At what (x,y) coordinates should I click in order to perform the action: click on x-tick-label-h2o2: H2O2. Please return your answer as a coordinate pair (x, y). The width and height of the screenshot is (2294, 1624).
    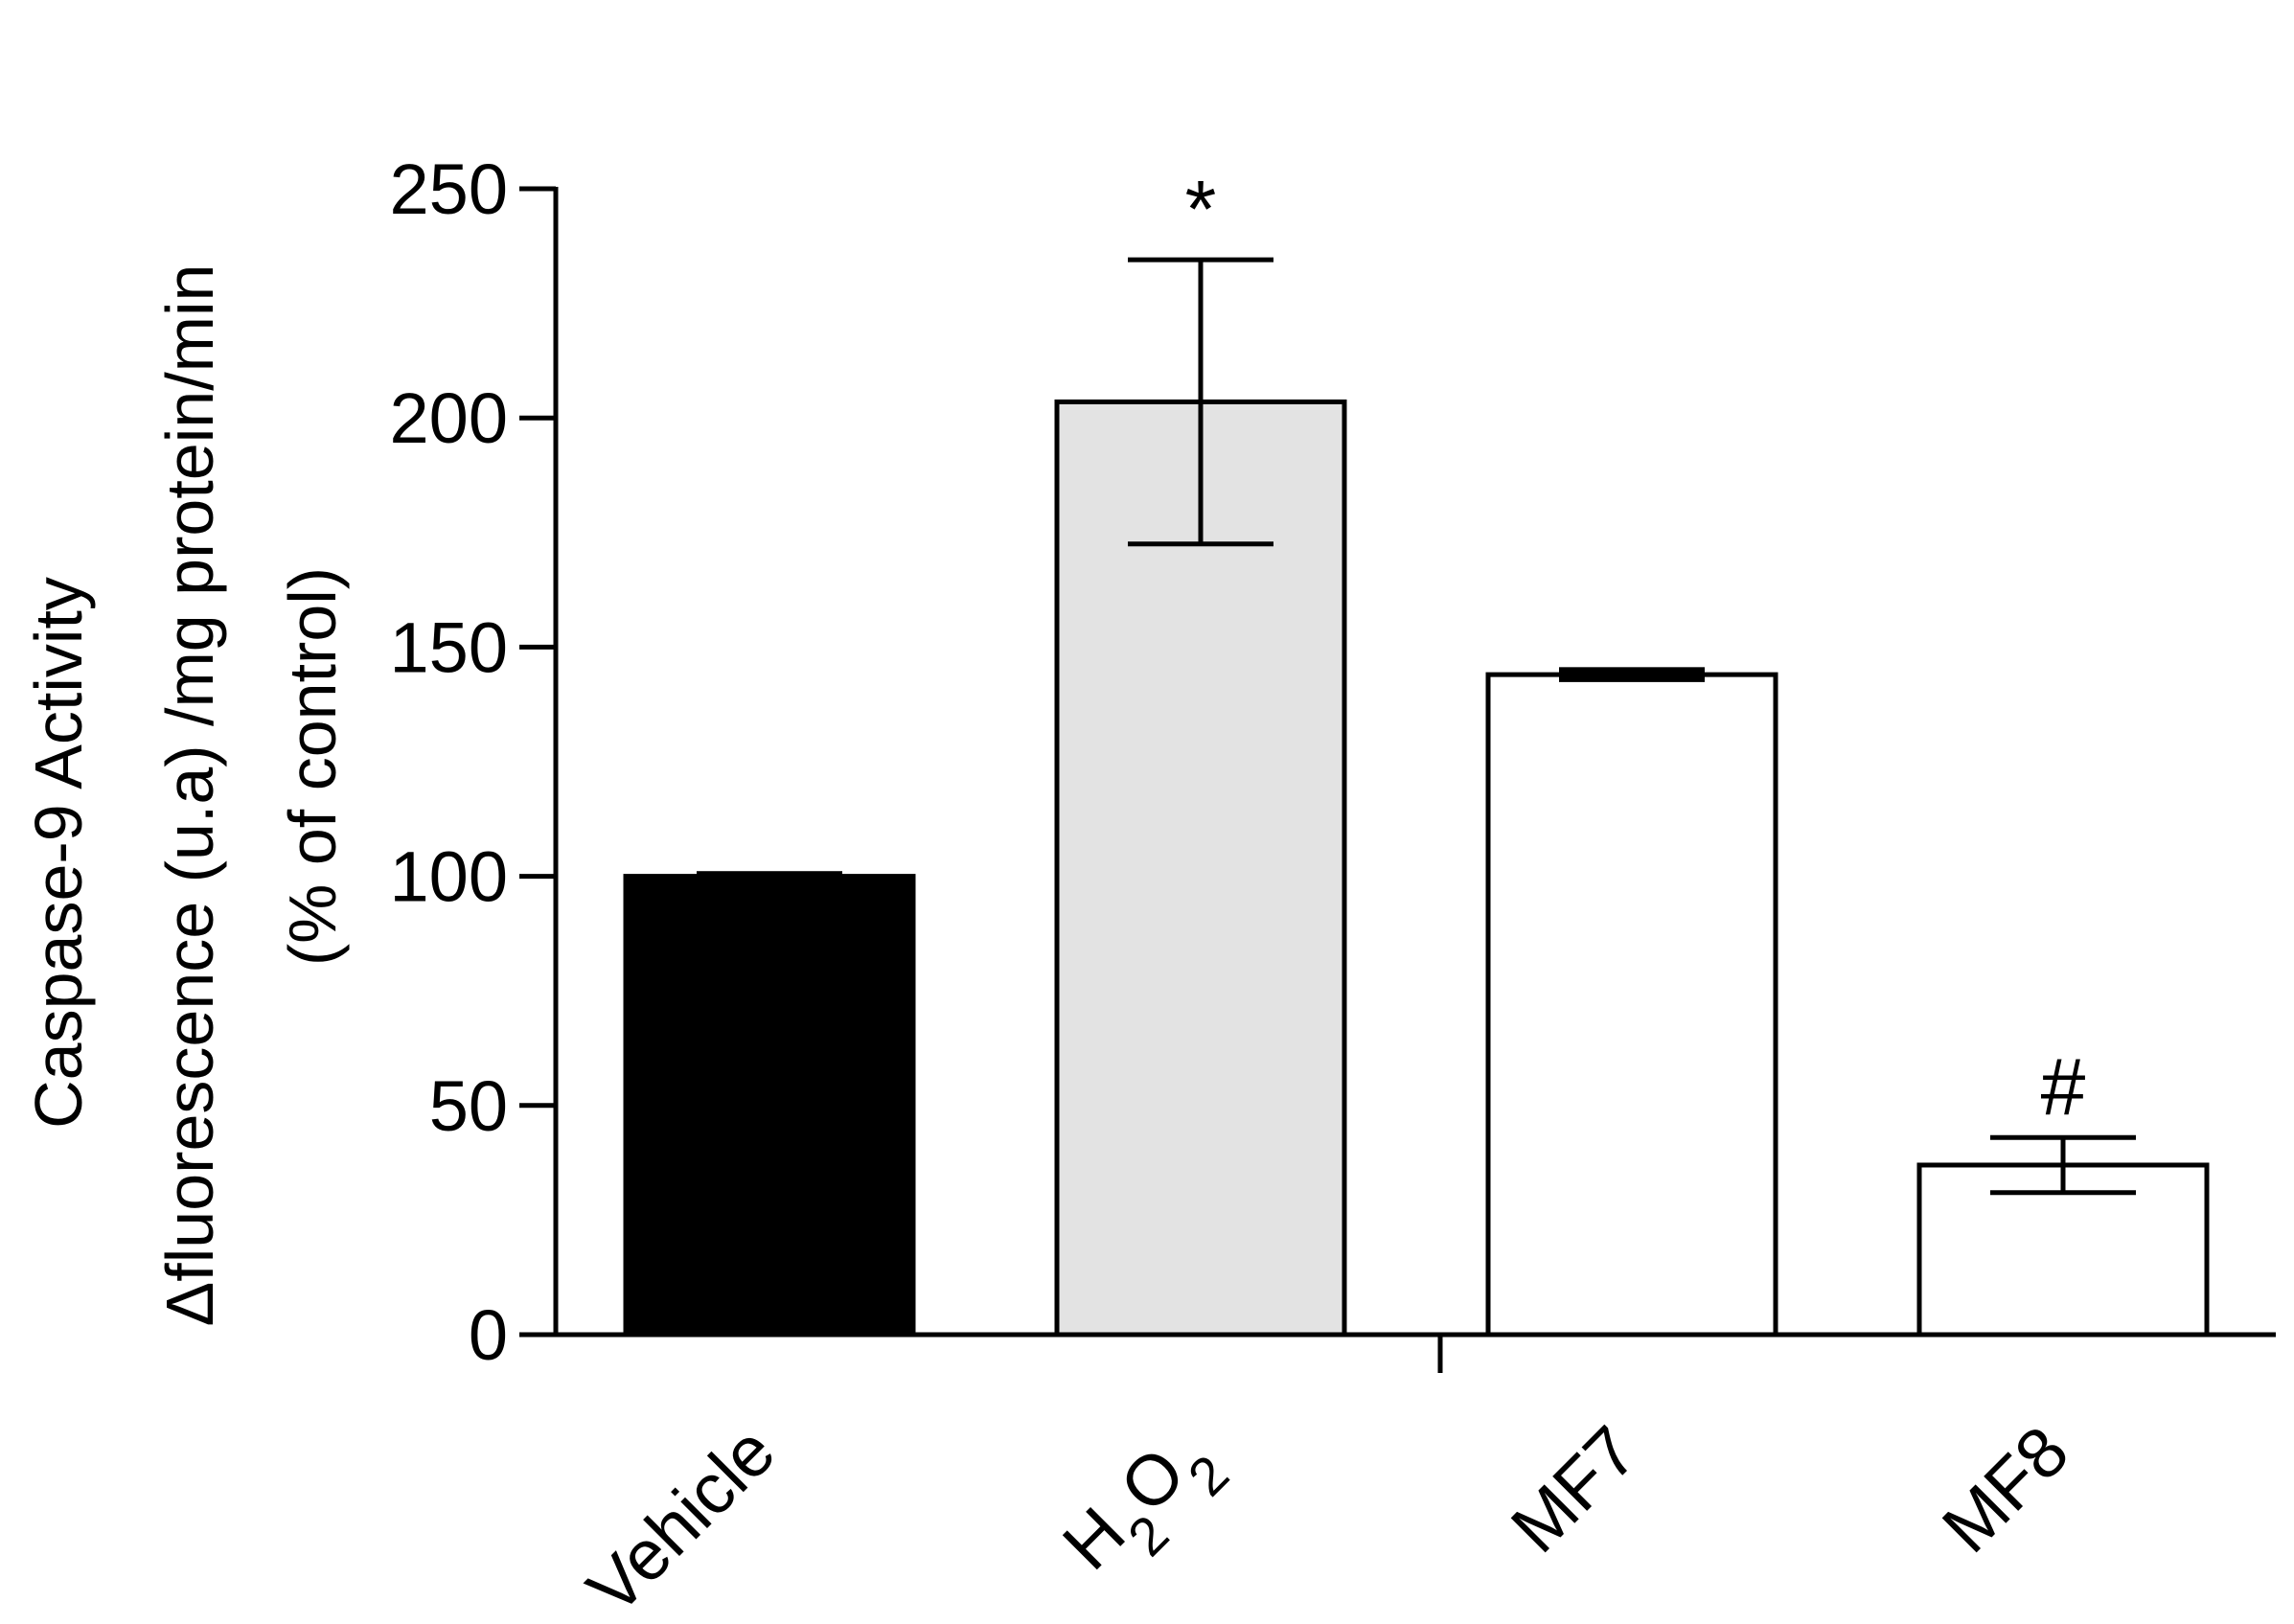
    Looking at the image, I should click on (1143, 1507).